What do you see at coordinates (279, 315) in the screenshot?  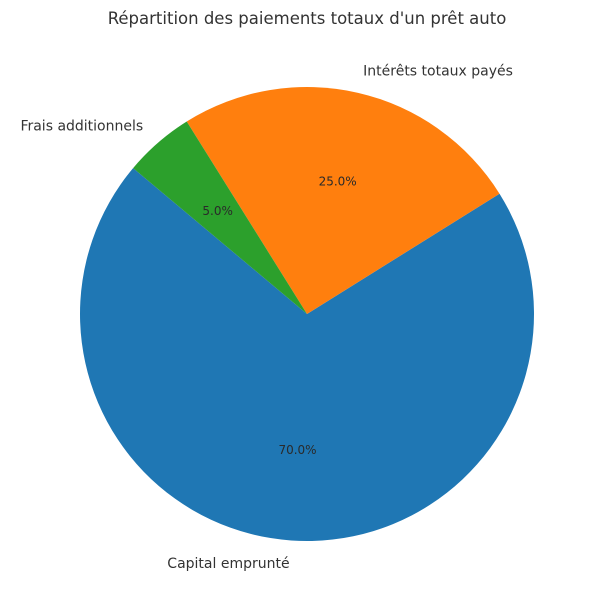 I see `percent-labels: 70.0% 25.0% 5.0%` at bounding box center [279, 315].